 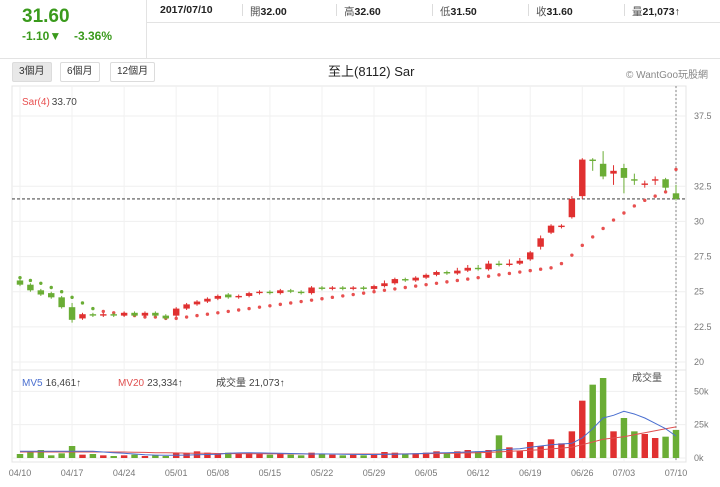 What do you see at coordinates (624, 473) in the screenshot?
I see `date-tick-label: 07/03` at bounding box center [624, 473].